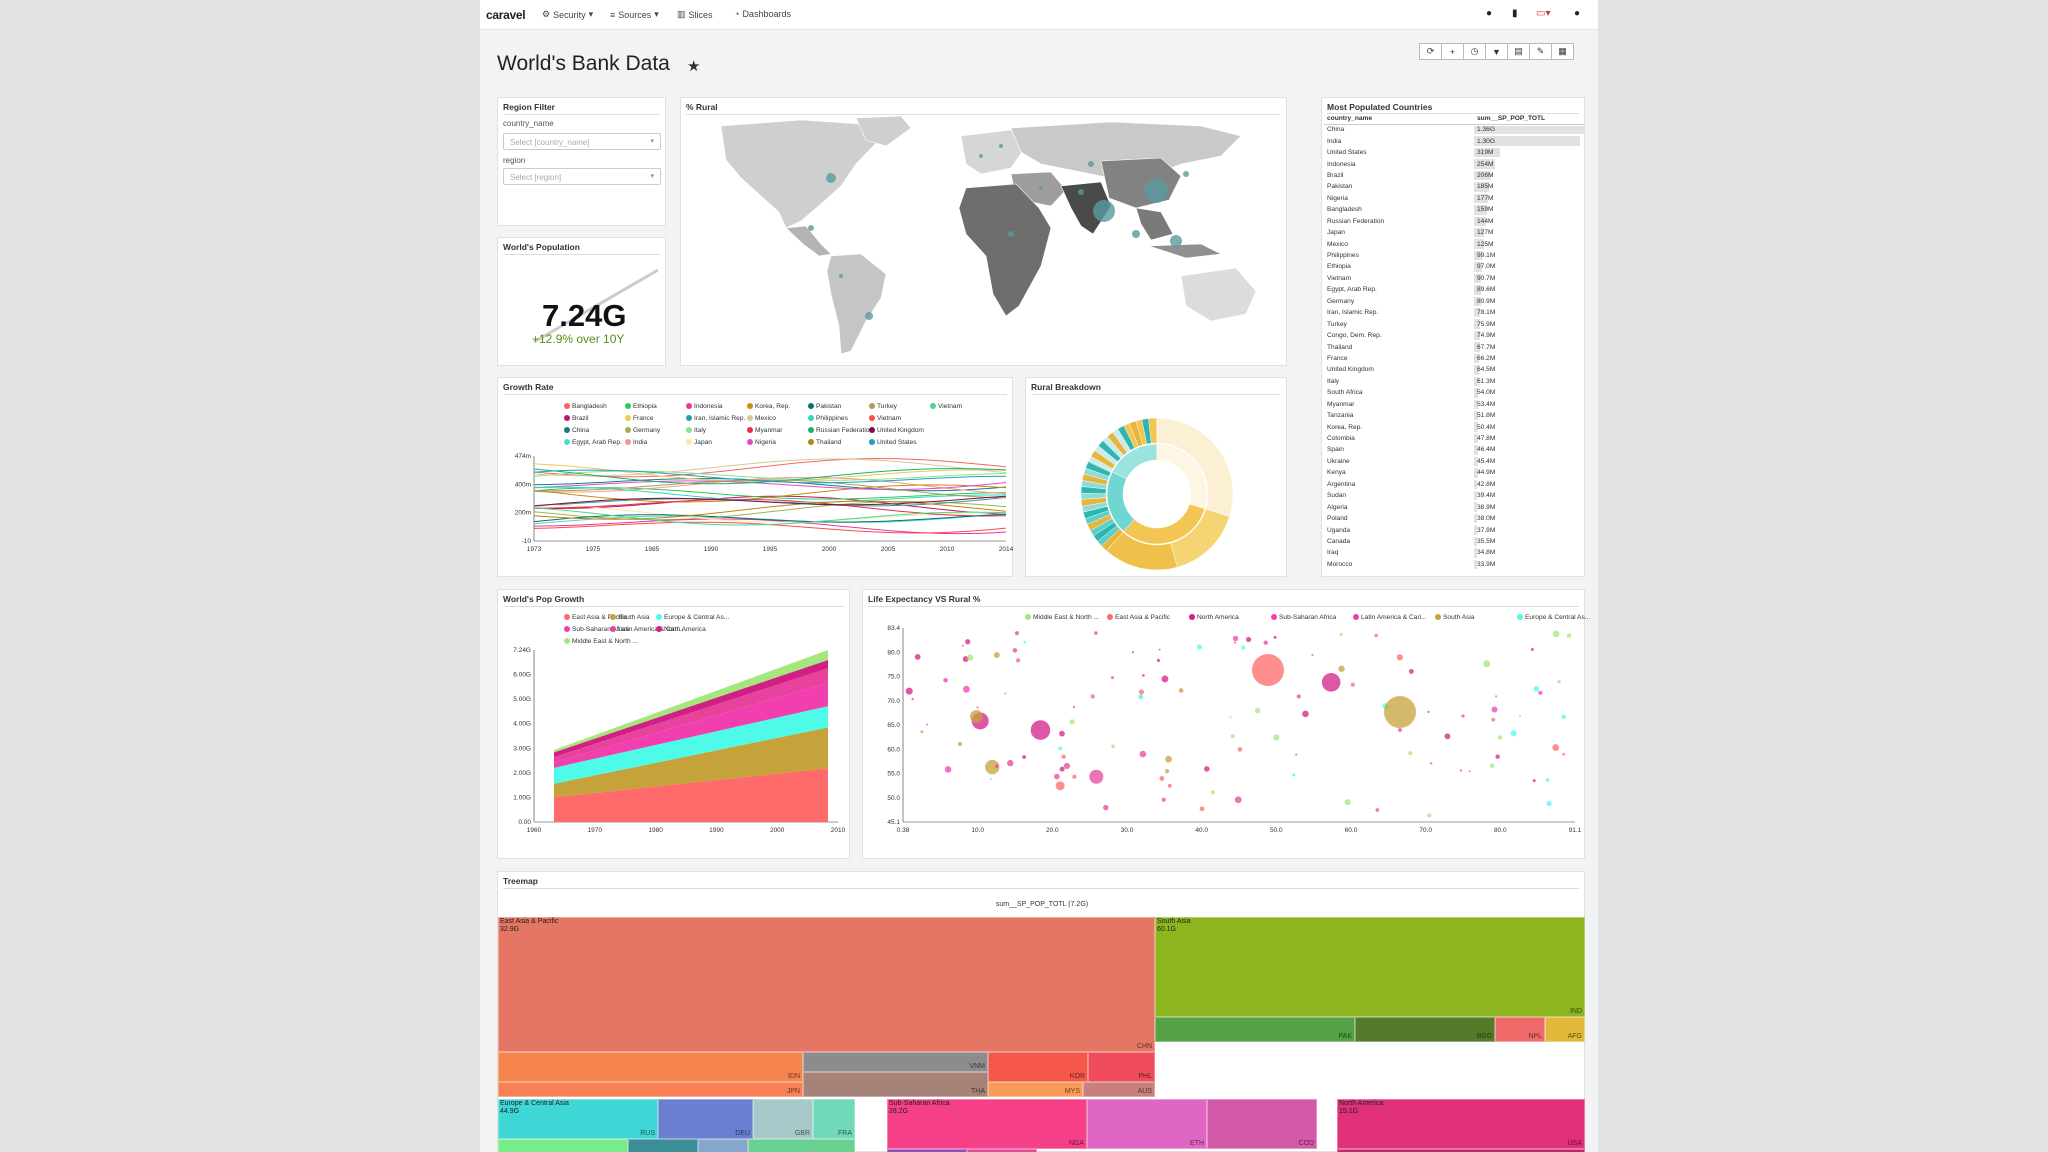 The height and width of the screenshot is (1152, 2048). Describe the element at coordinates (1454, 221) in the screenshot. I see `table-row: Russian Federation 144M` at that location.